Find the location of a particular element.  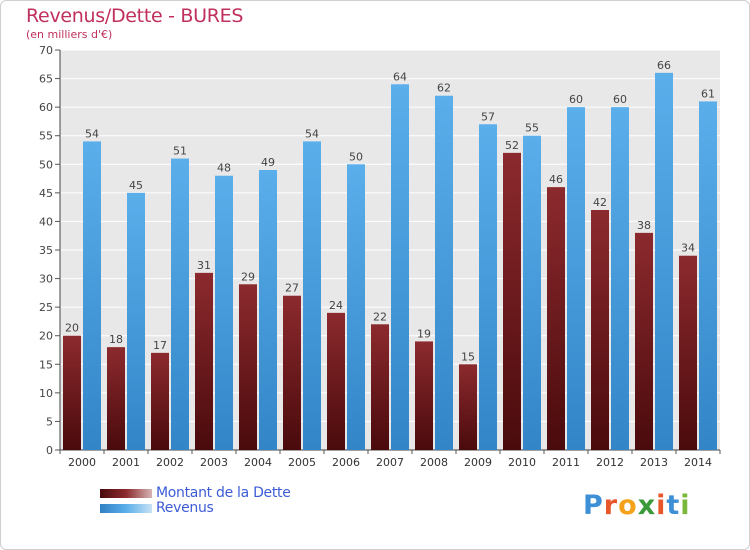

data-label-dette: 52 is located at coordinates (512, 145).